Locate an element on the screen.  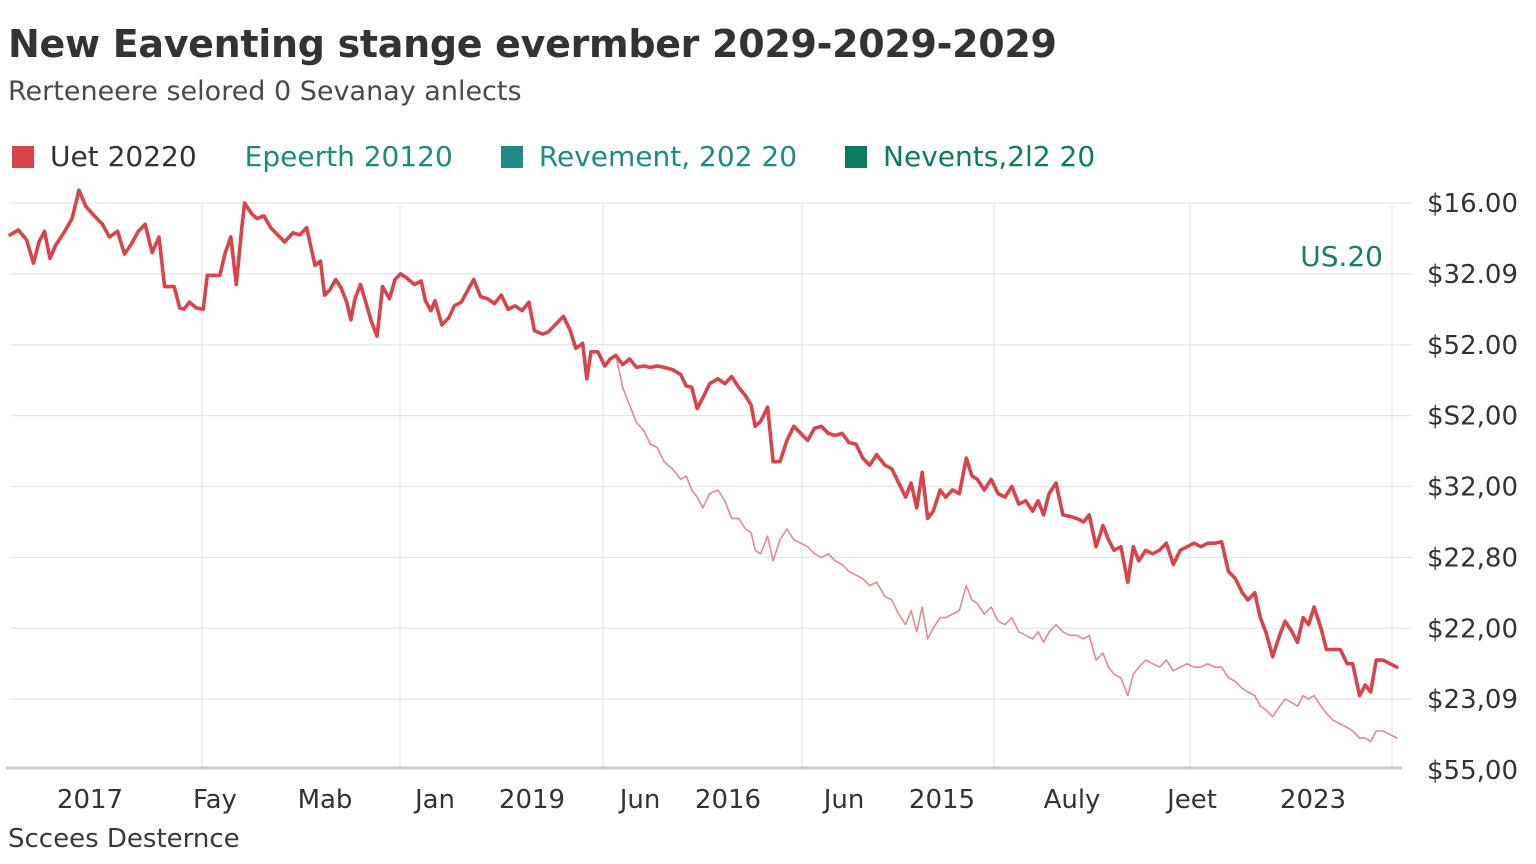
x-tick-label: Fay is located at coordinates (215, 800).